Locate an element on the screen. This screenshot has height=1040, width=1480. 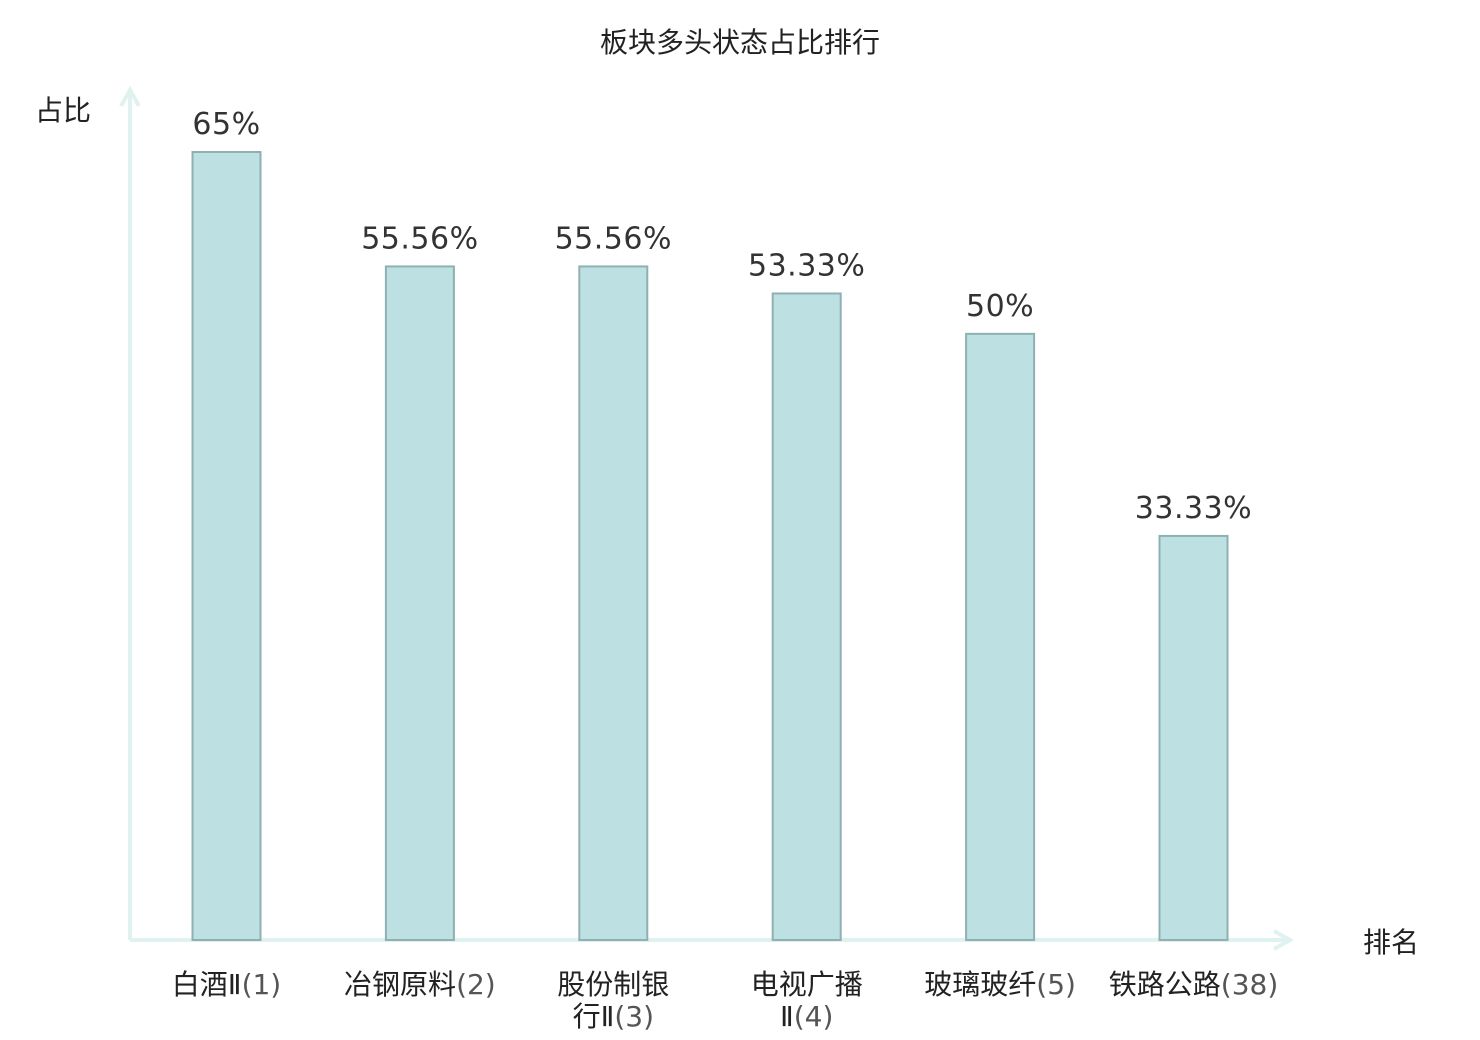
chart-title: 板块多头状态占比排行 is located at coordinates (740, 42).